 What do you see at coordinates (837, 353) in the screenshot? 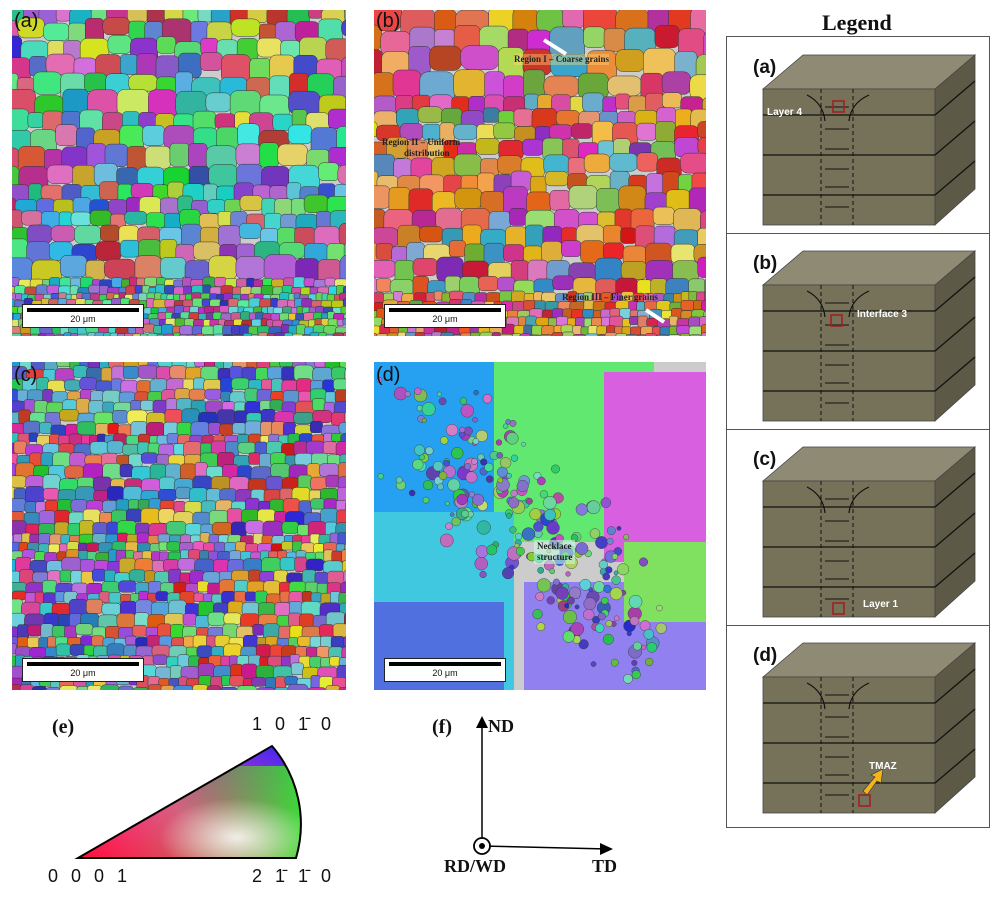
I see `stir-zone-boundary` at bounding box center [837, 353].